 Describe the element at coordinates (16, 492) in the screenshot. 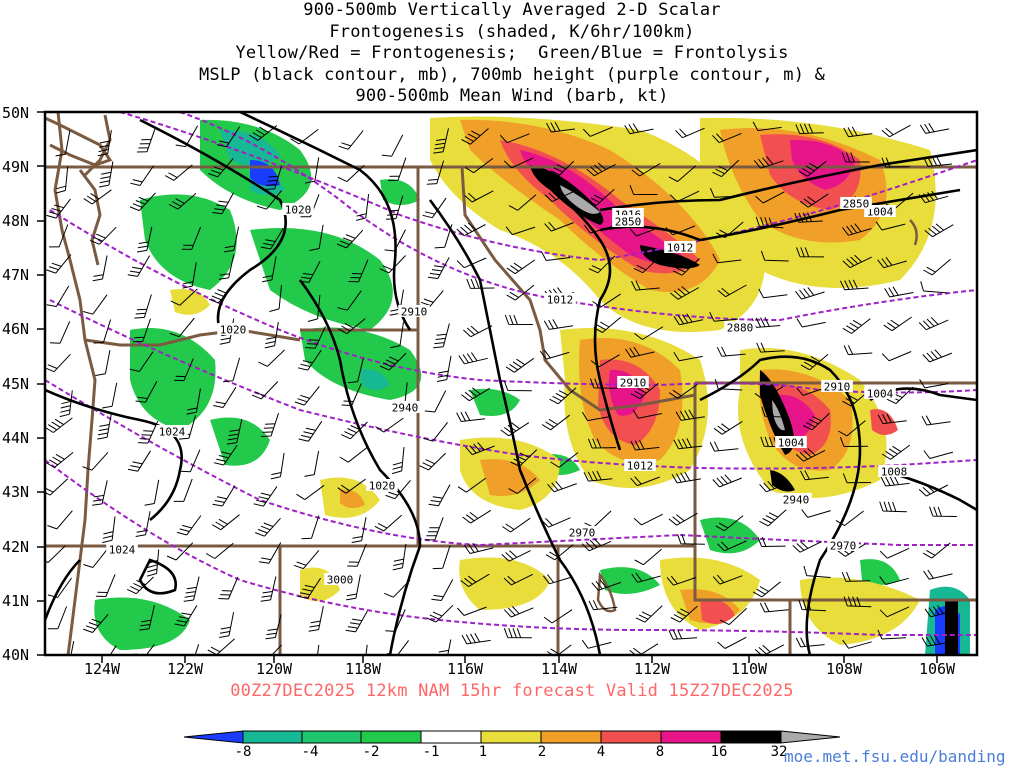

I see `lat-label: 43N` at that location.